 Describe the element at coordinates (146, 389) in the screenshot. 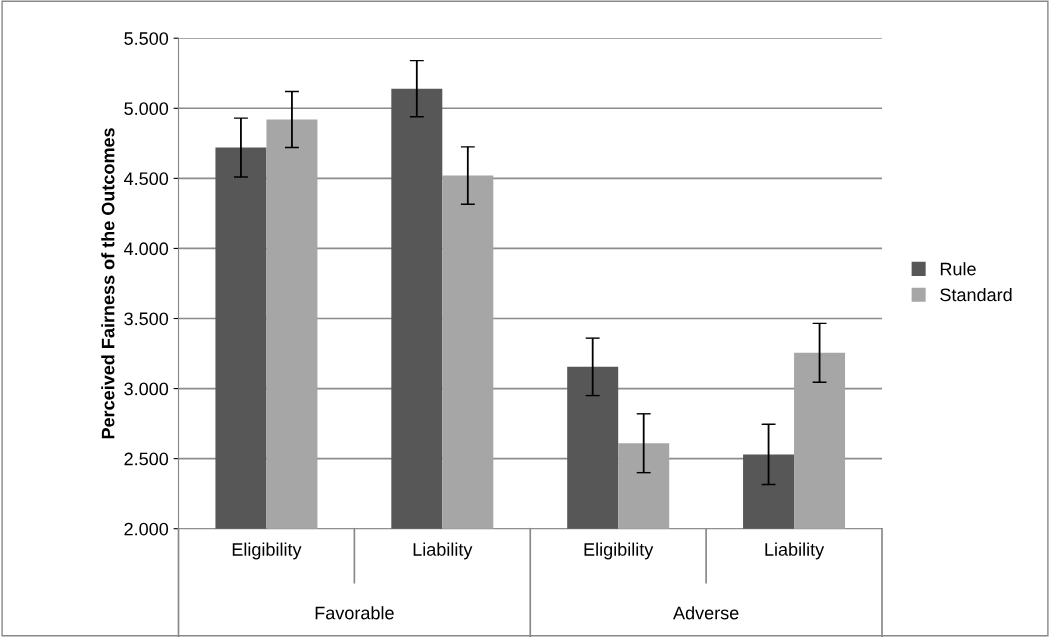

I see `y-tick-label: 3.000` at that location.